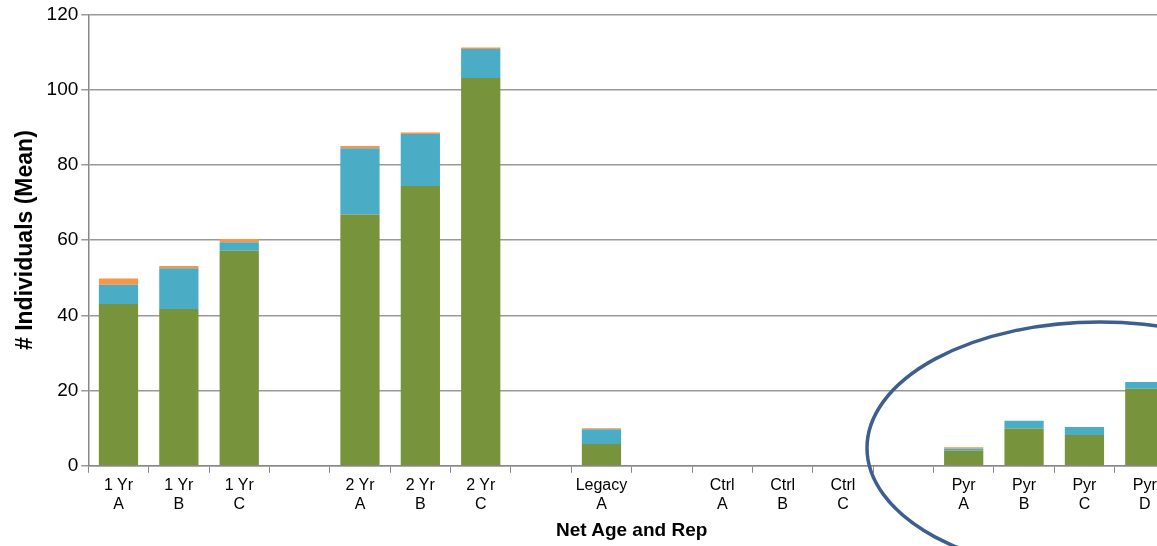 This screenshot has width=1157, height=546. What do you see at coordinates (239, 494) in the screenshot?
I see `x-tick-label: 1 Yr C` at bounding box center [239, 494].